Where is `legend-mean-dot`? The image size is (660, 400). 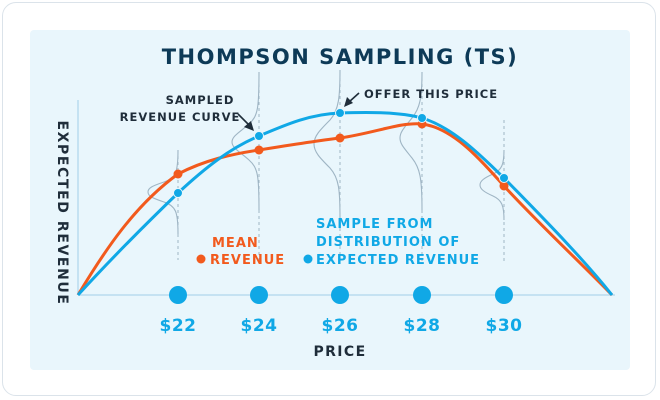
legend-mean-dot is located at coordinates (201, 259).